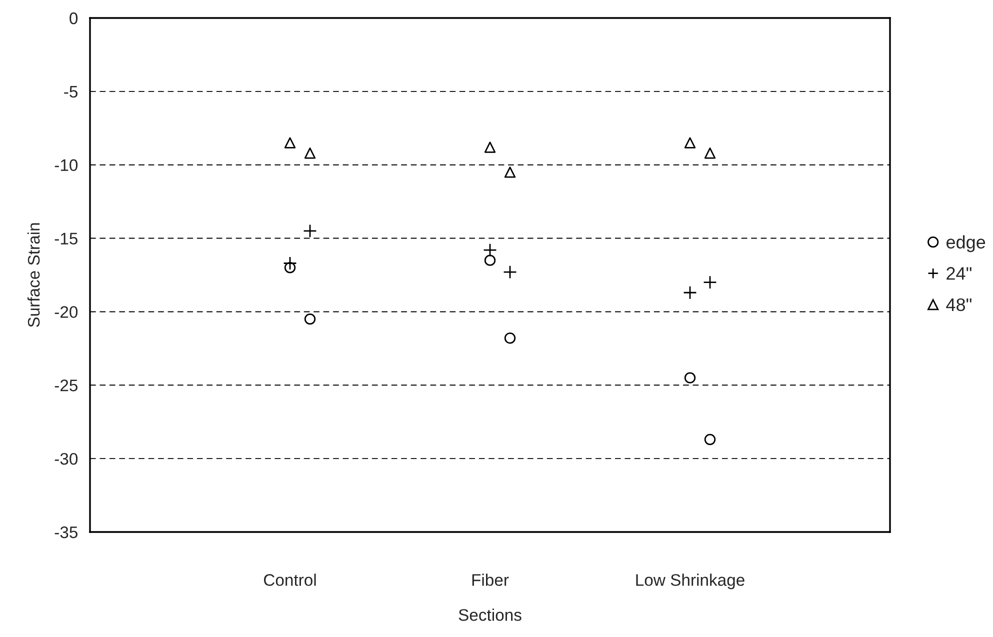  What do you see at coordinates (490, 614) in the screenshot?
I see `x-axis-title: Sections` at bounding box center [490, 614].